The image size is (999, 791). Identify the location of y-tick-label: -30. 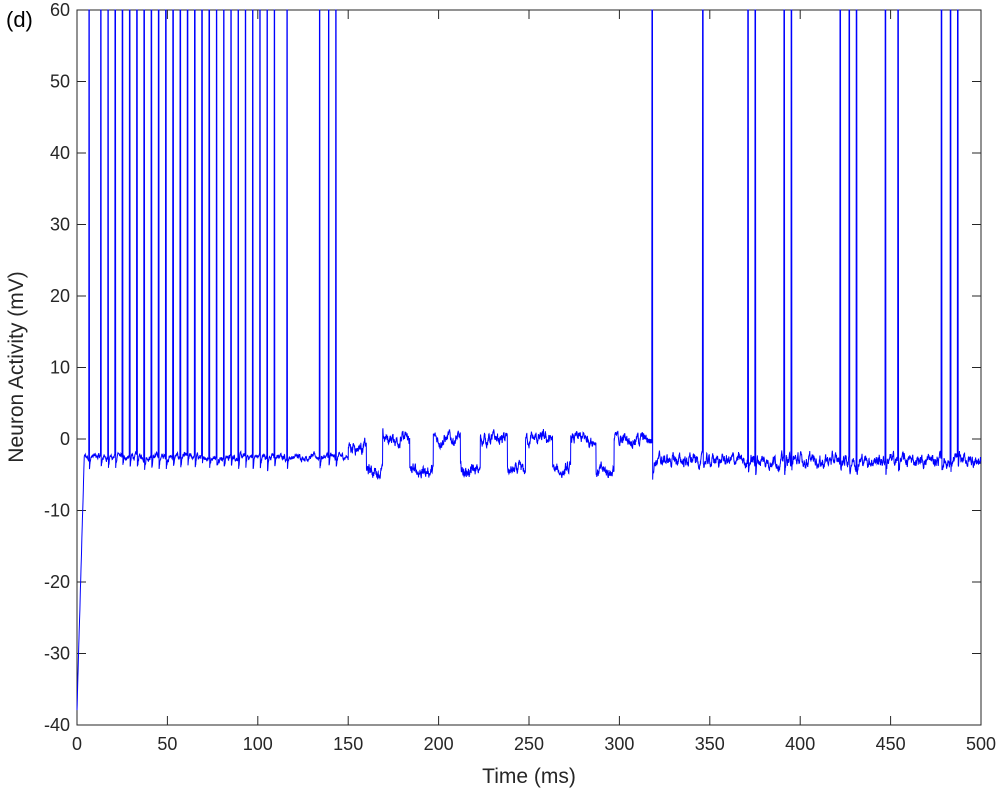
(57, 654).